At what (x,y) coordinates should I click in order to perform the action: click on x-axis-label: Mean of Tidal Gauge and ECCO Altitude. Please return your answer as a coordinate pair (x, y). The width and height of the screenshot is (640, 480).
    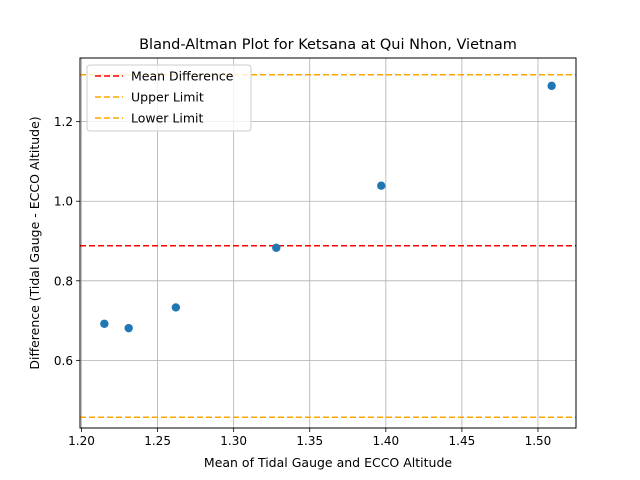
    Looking at the image, I should click on (328, 462).